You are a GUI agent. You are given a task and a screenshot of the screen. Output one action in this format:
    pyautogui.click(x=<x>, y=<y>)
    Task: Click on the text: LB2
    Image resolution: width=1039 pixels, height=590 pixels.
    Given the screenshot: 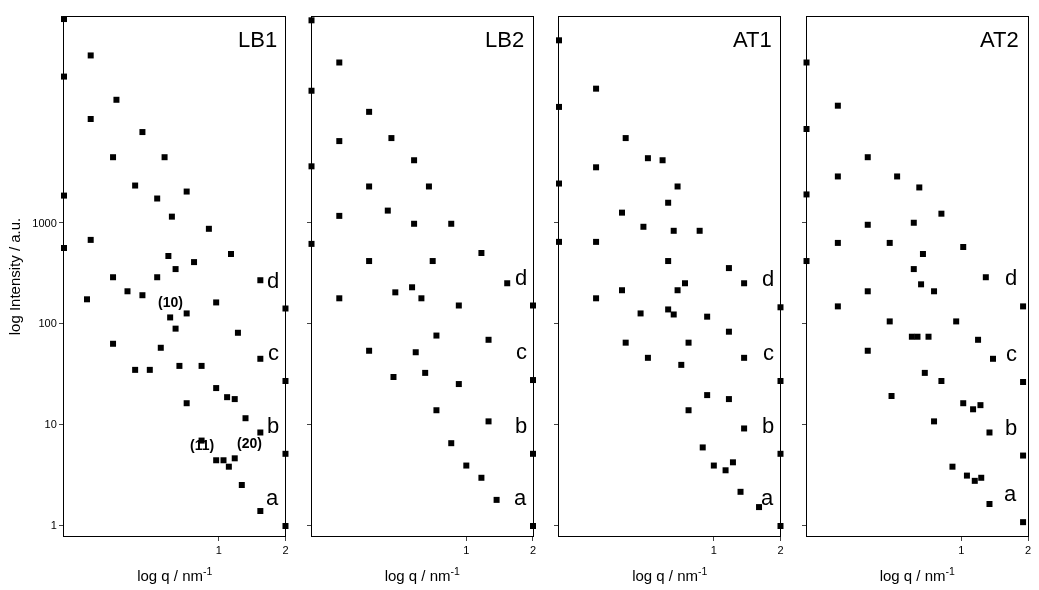 What is the action you would take?
    pyautogui.click(x=505, y=39)
    